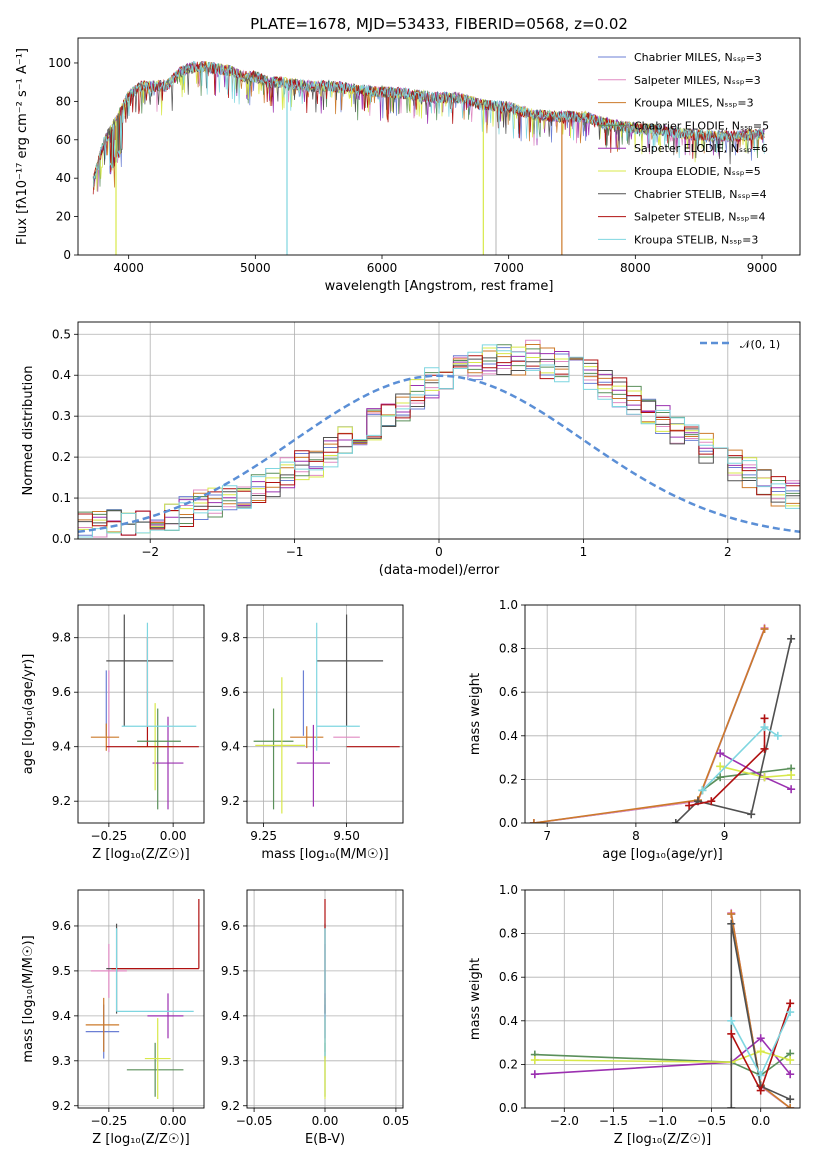 This screenshot has height=1170, width=819. Describe the element at coordinates (295, 552) in the screenshot. I see `x-tick-label: −1` at that location.